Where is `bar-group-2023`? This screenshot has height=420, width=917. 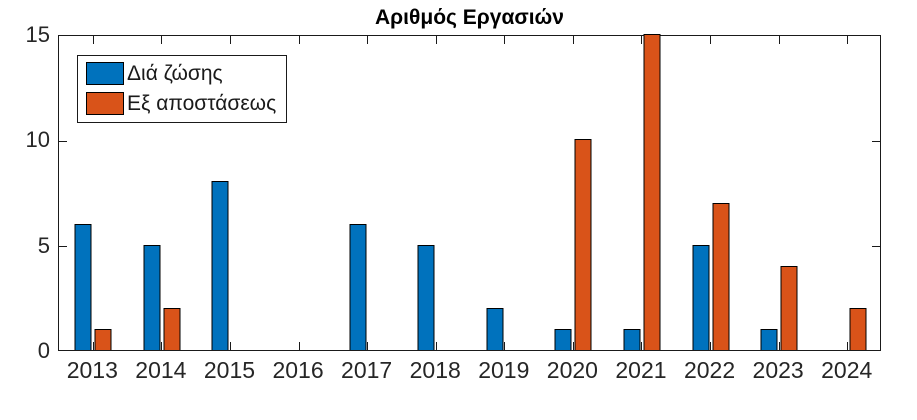
bar-group-2023 is located at coordinates (779, 308).